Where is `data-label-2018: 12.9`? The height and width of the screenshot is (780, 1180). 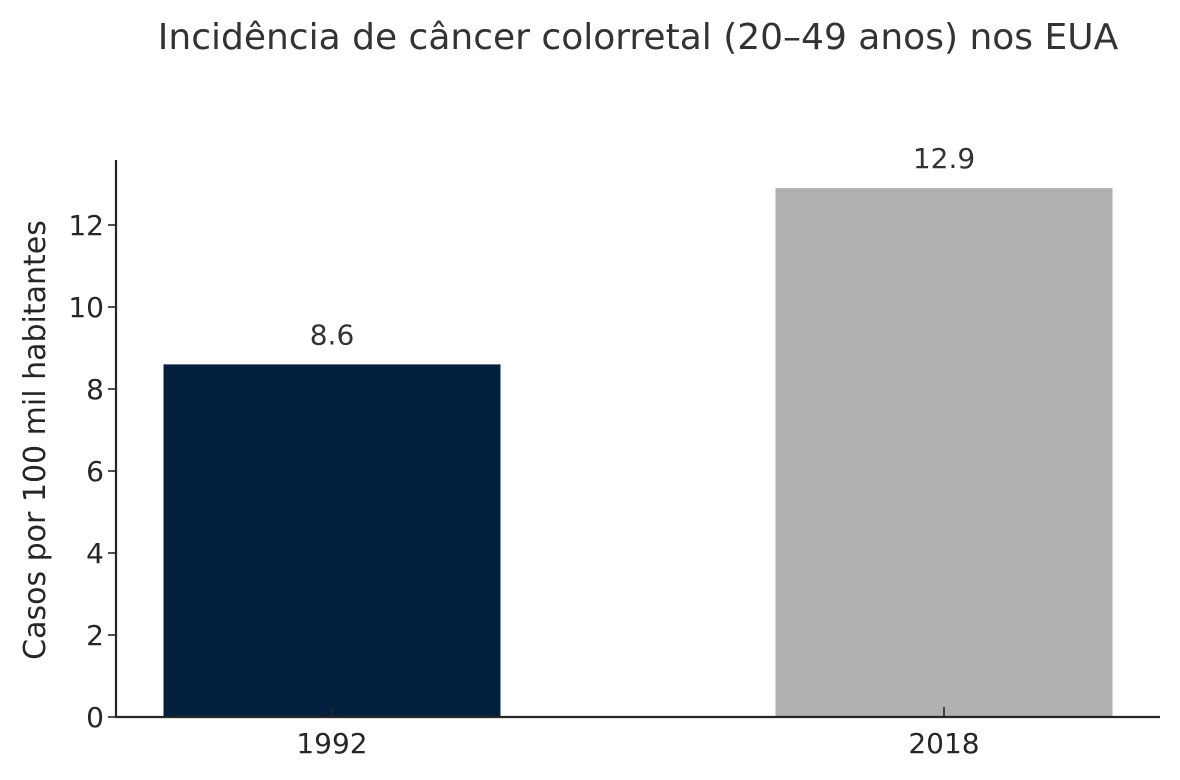
data-label-2018: 12.9 is located at coordinates (944, 158).